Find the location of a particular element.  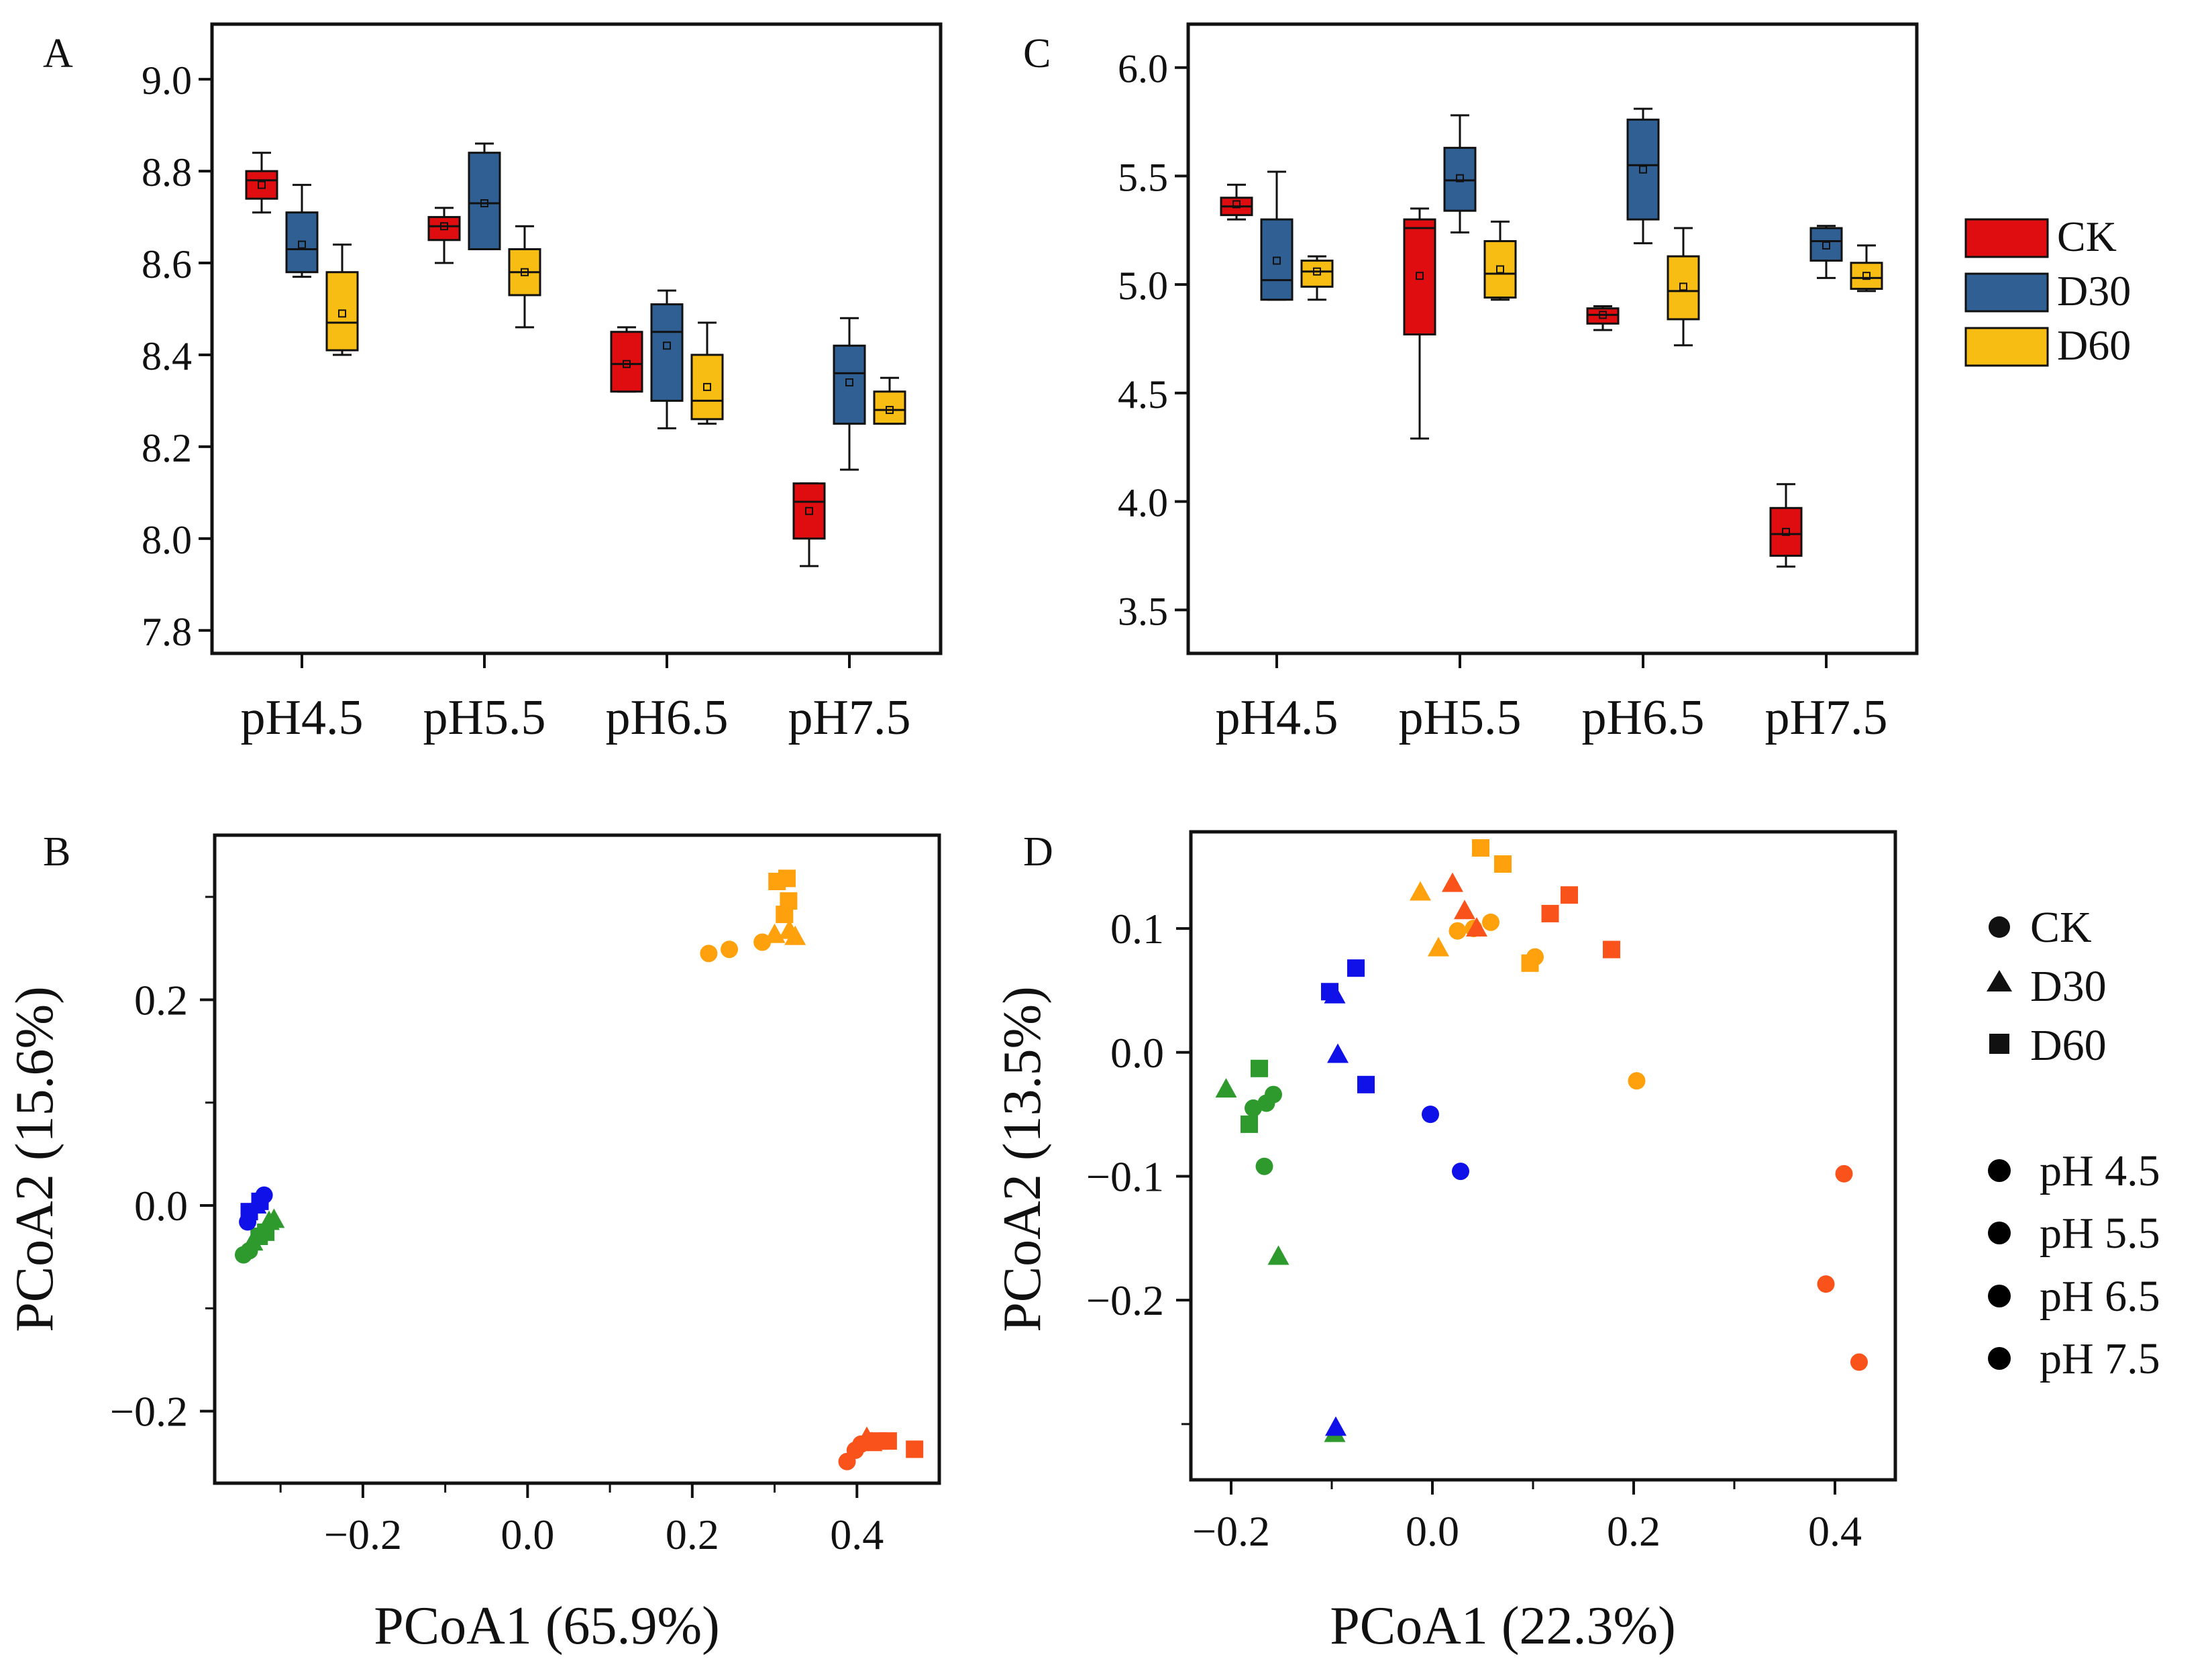

y-tick-label: 4.5 is located at coordinates (1143, 395).